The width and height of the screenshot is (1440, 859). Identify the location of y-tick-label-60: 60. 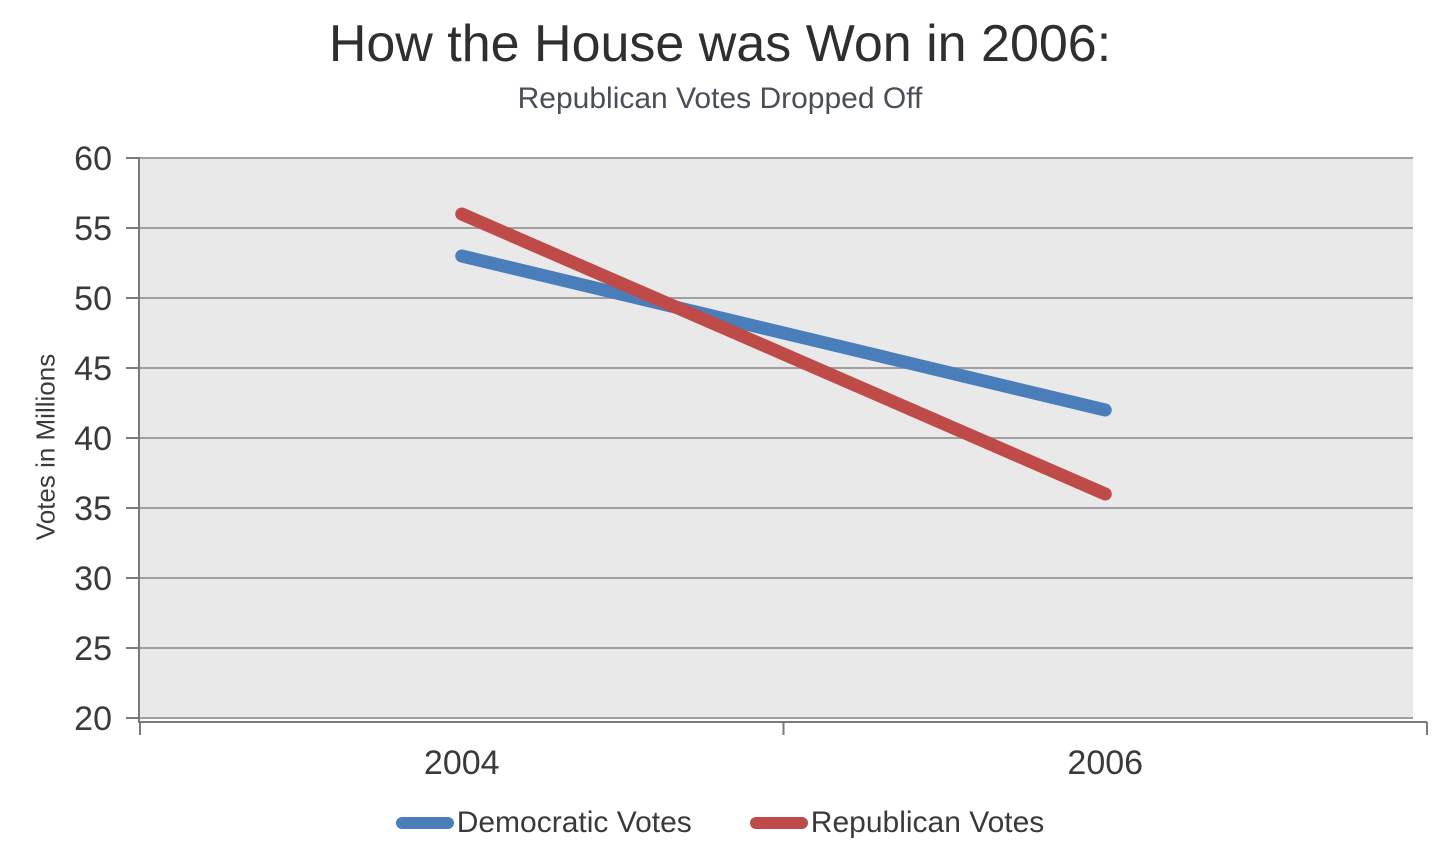
(93, 159).